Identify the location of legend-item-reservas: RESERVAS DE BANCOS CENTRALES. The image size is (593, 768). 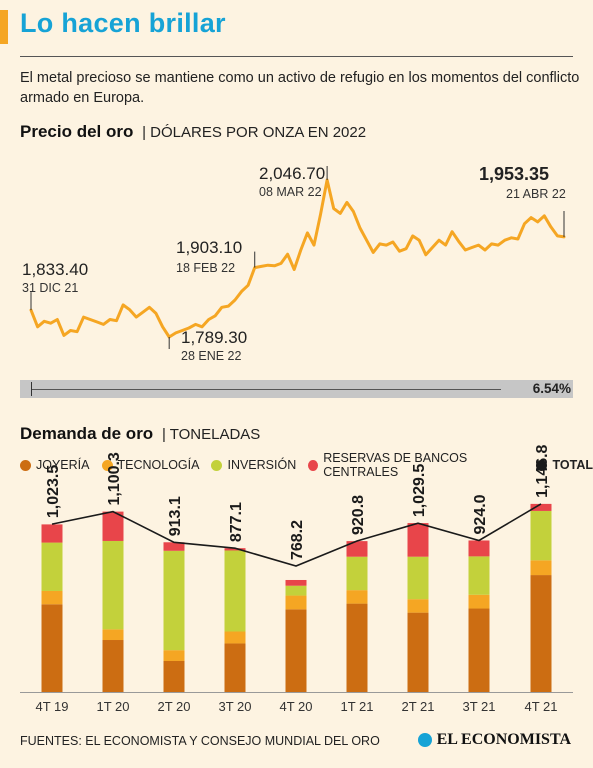
(416, 465).